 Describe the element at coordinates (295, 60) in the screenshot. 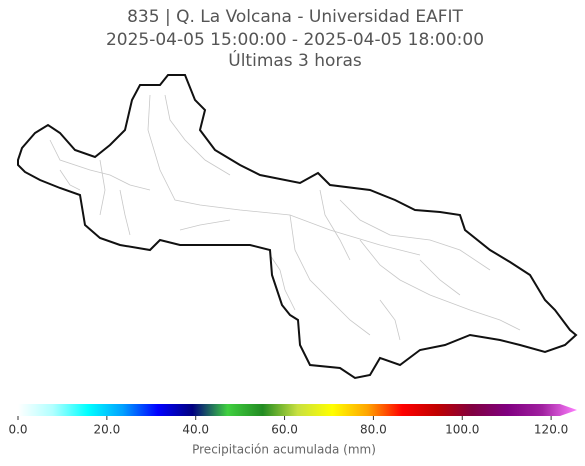

I see `title-line: Últimas 3 horas` at that location.